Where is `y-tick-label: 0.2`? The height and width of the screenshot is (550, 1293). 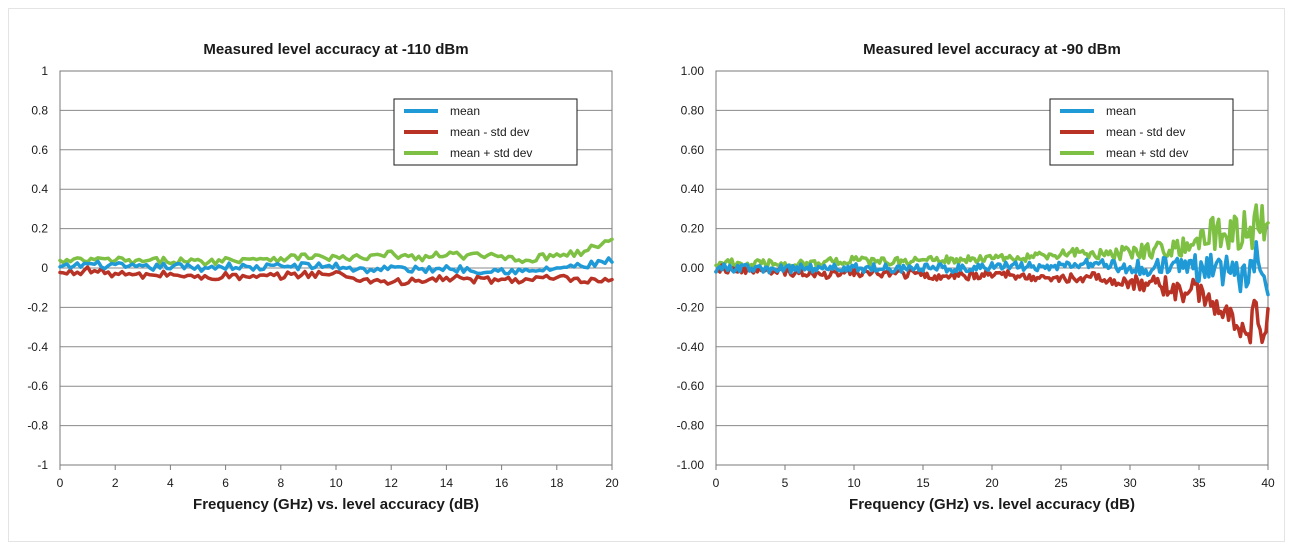 y-tick-label: 0.2 is located at coordinates (39, 229).